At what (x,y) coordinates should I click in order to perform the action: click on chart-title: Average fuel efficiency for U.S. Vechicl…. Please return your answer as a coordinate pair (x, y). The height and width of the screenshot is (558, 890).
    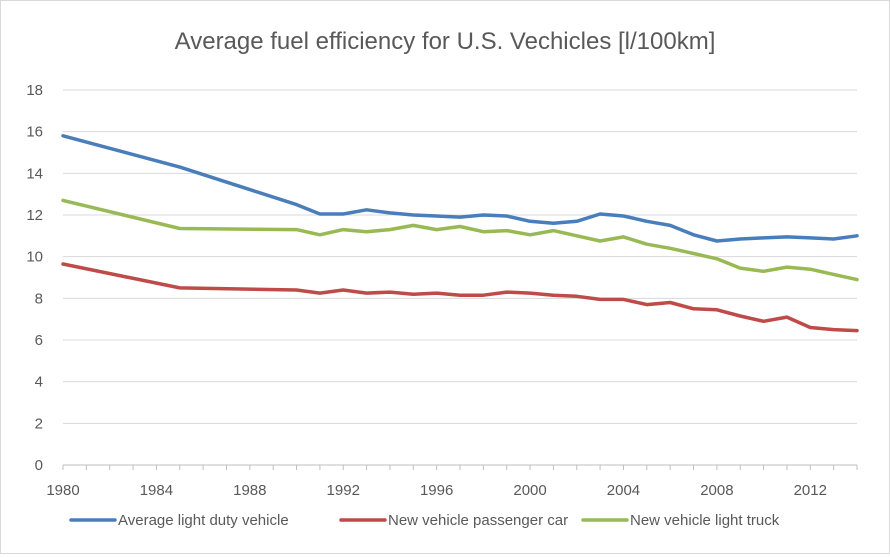
    Looking at the image, I should click on (445, 41).